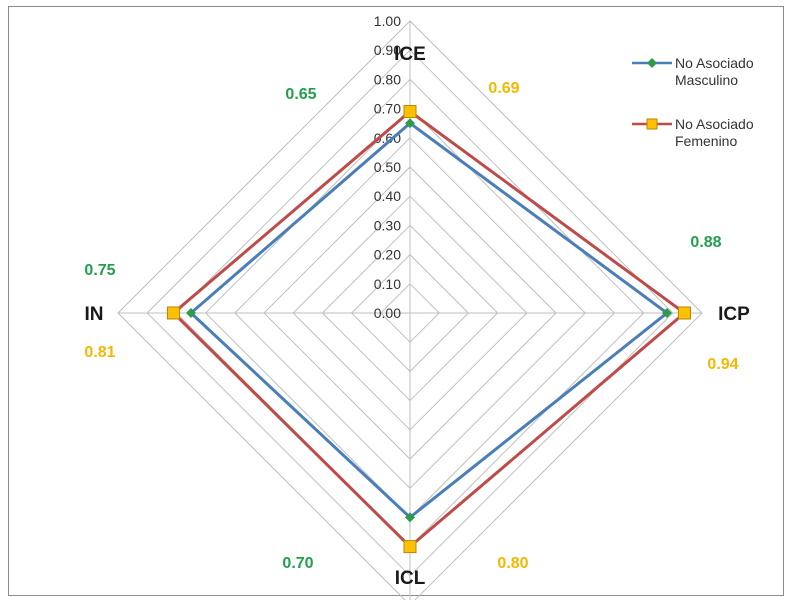 Image resolution: width=792 pixels, height=600 pixels. I want to click on value-label-in-femenino: 0.81, so click(99, 352).